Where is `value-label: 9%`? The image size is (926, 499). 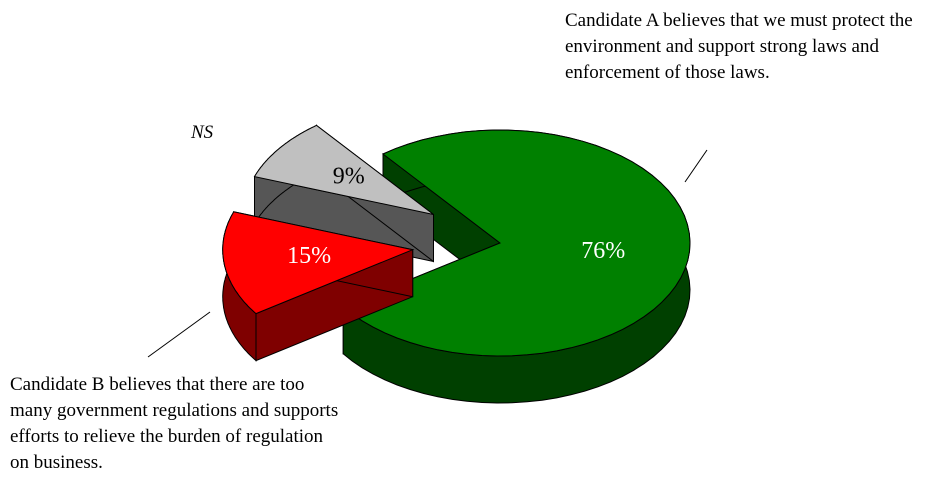
value-label: 9% is located at coordinates (349, 177).